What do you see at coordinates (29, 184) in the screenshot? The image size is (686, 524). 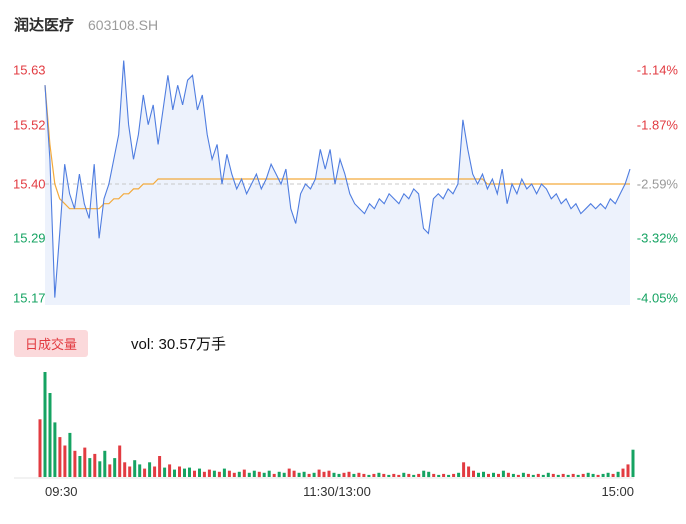 I see `price-axis-label: 15.40` at bounding box center [29, 184].